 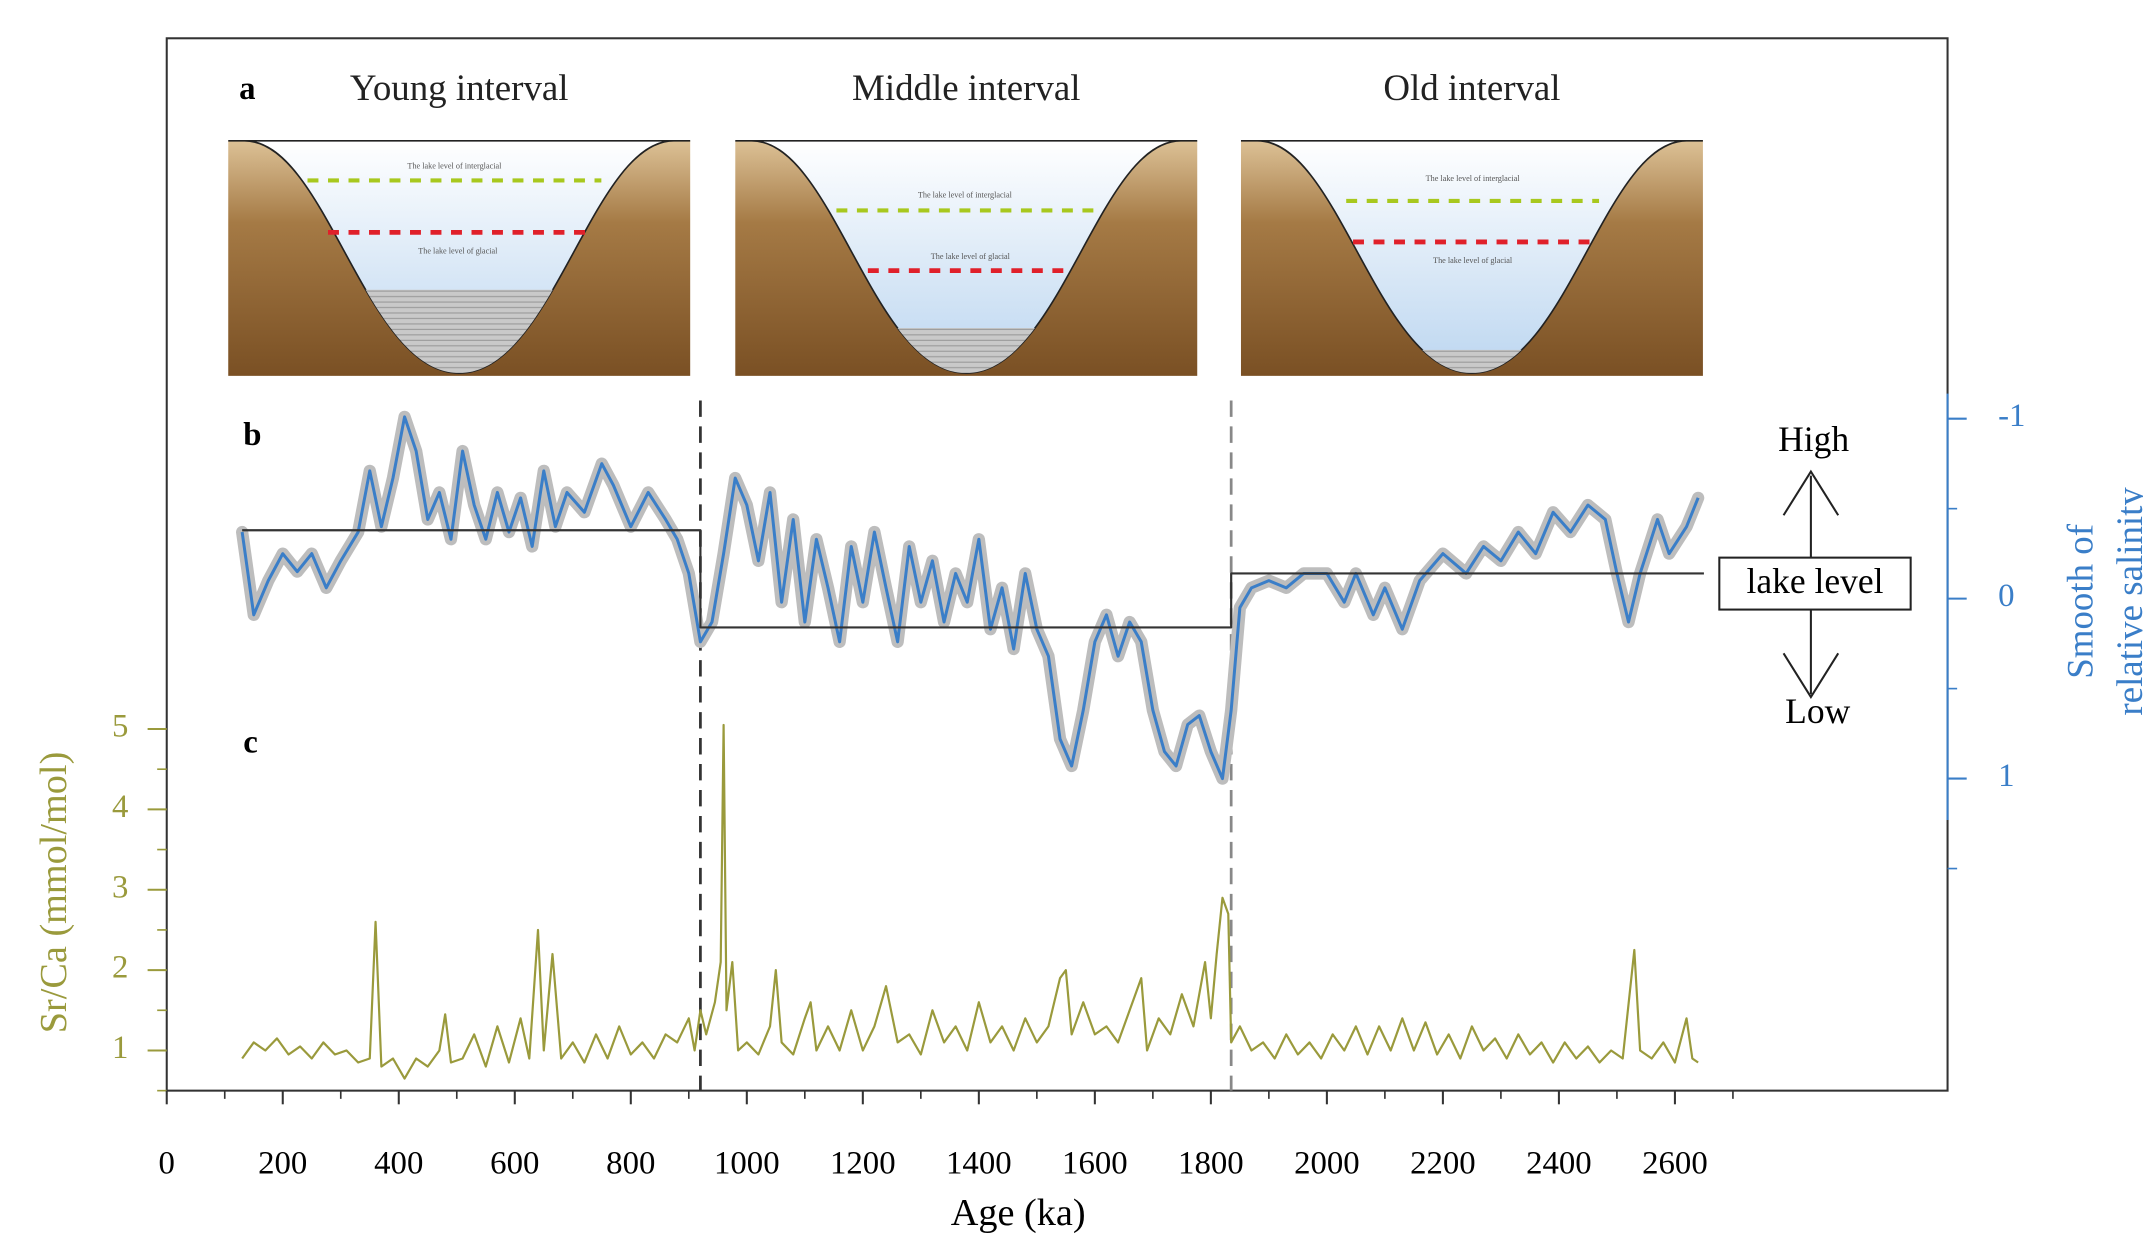 I want to click on arrow-up, so click(x=1811, y=515).